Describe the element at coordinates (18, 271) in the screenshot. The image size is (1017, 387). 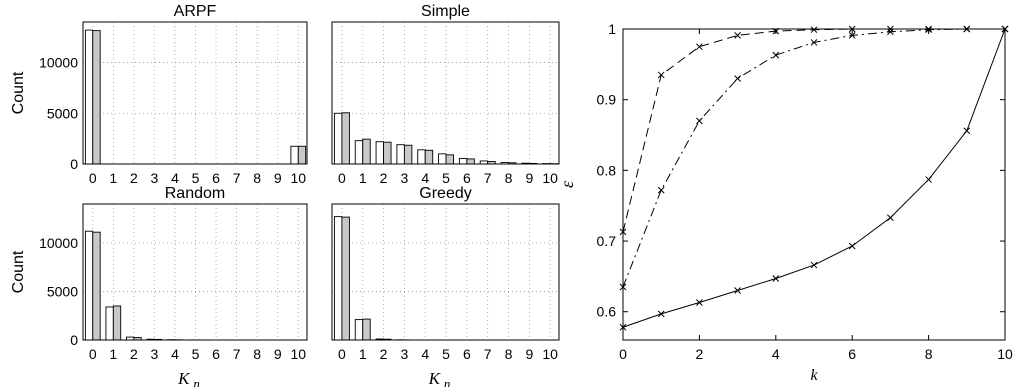
I see `y-axis-label: Count` at that location.